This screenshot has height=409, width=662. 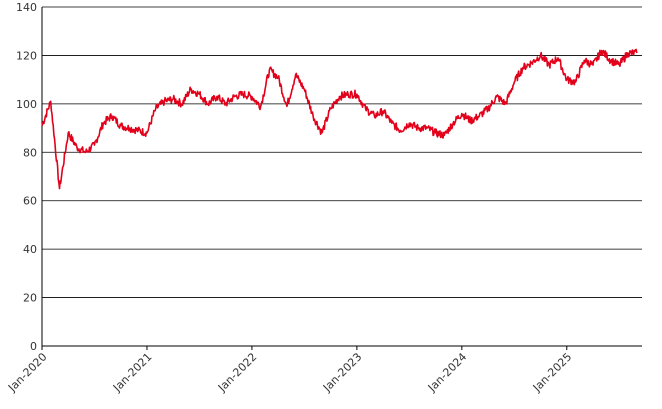 What do you see at coordinates (26, 7) in the screenshot?
I see `y-tick-label-140: 140` at bounding box center [26, 7].